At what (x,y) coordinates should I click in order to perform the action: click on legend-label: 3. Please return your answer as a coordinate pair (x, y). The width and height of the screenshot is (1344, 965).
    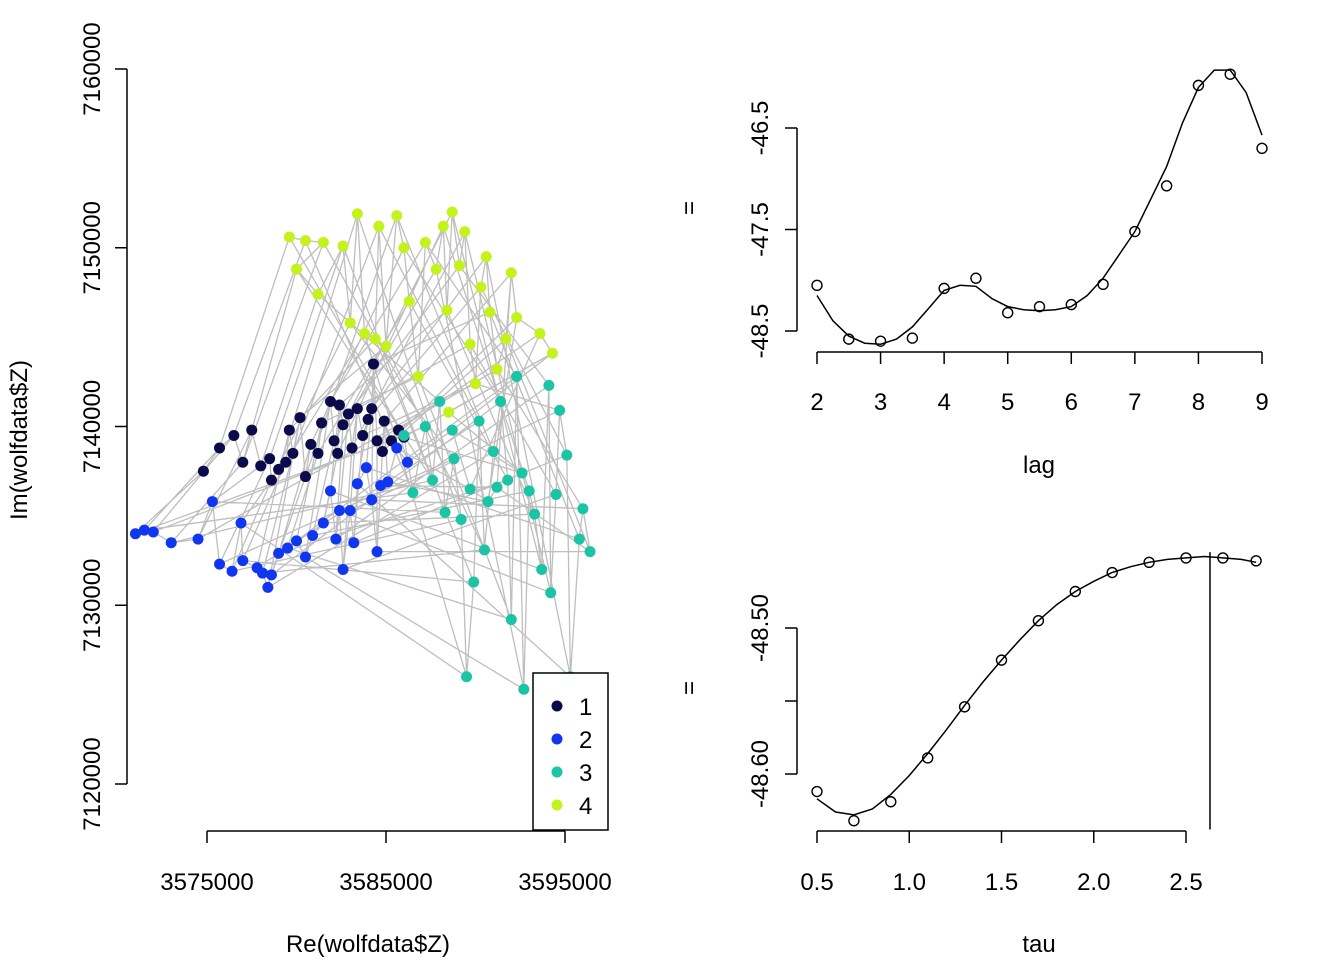
    Looking at the image, I should click on (585, 773).